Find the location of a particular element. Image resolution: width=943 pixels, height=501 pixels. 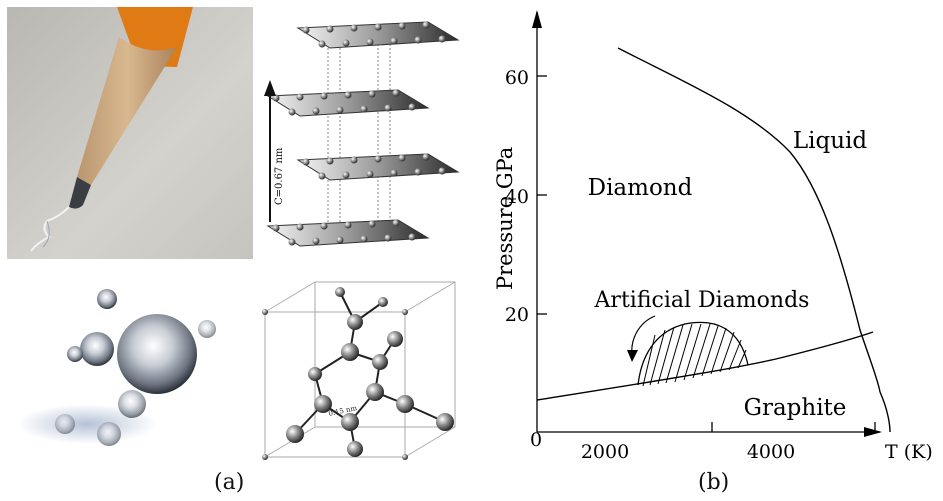

y-axis-arrow is located at coordinates (537, 19).